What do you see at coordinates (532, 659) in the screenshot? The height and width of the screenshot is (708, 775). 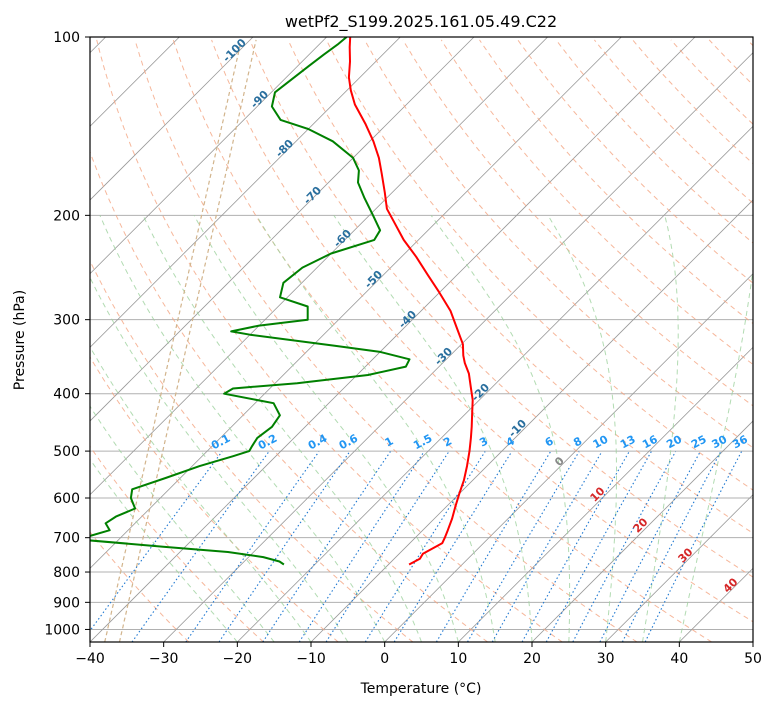 I see `x-tick-label: 20` at bounding box center [532, 659].